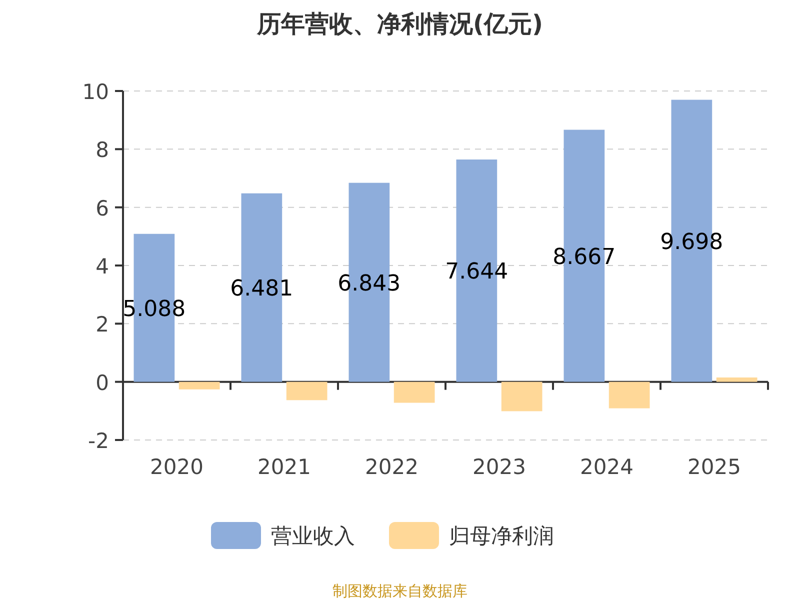  I want to click on data-label: 6.481, so click(262, 289).